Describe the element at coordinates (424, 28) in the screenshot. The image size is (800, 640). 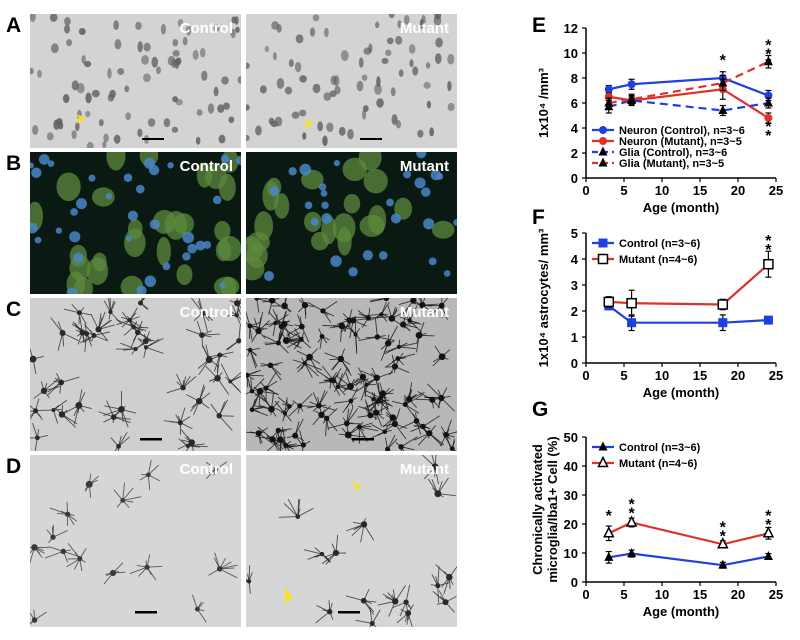
I see `panel-a-mutant-label: Mutant` at that location.